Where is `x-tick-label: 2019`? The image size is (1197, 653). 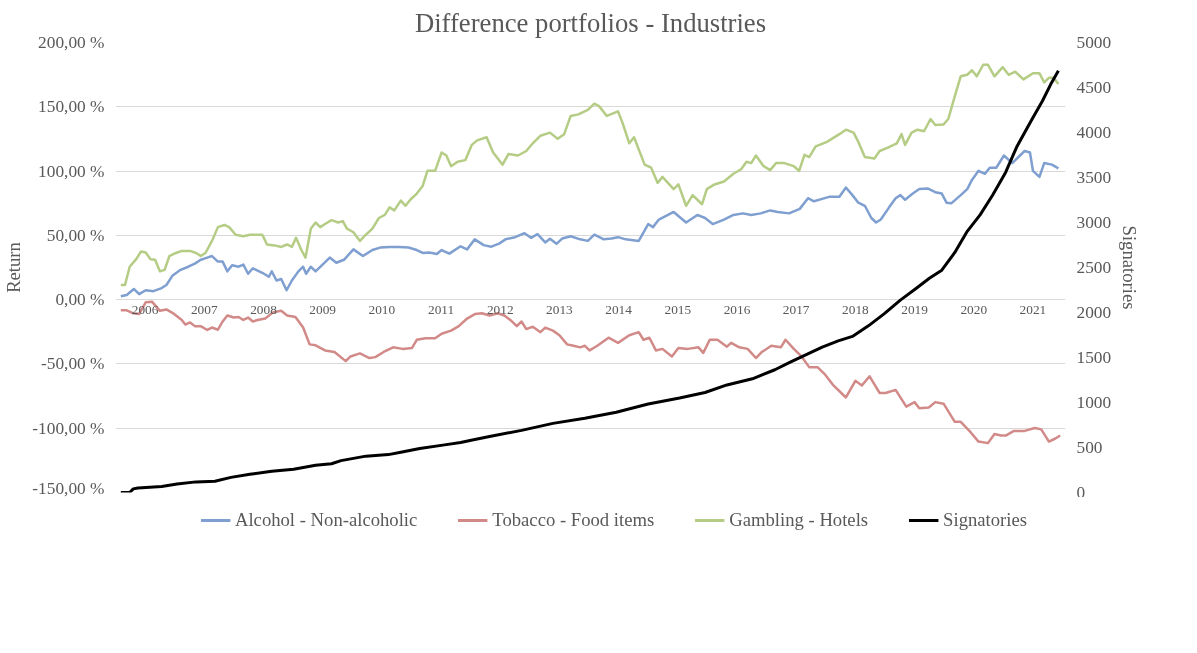 x-tick-label: 2019 is located at coordinates (915, 309).